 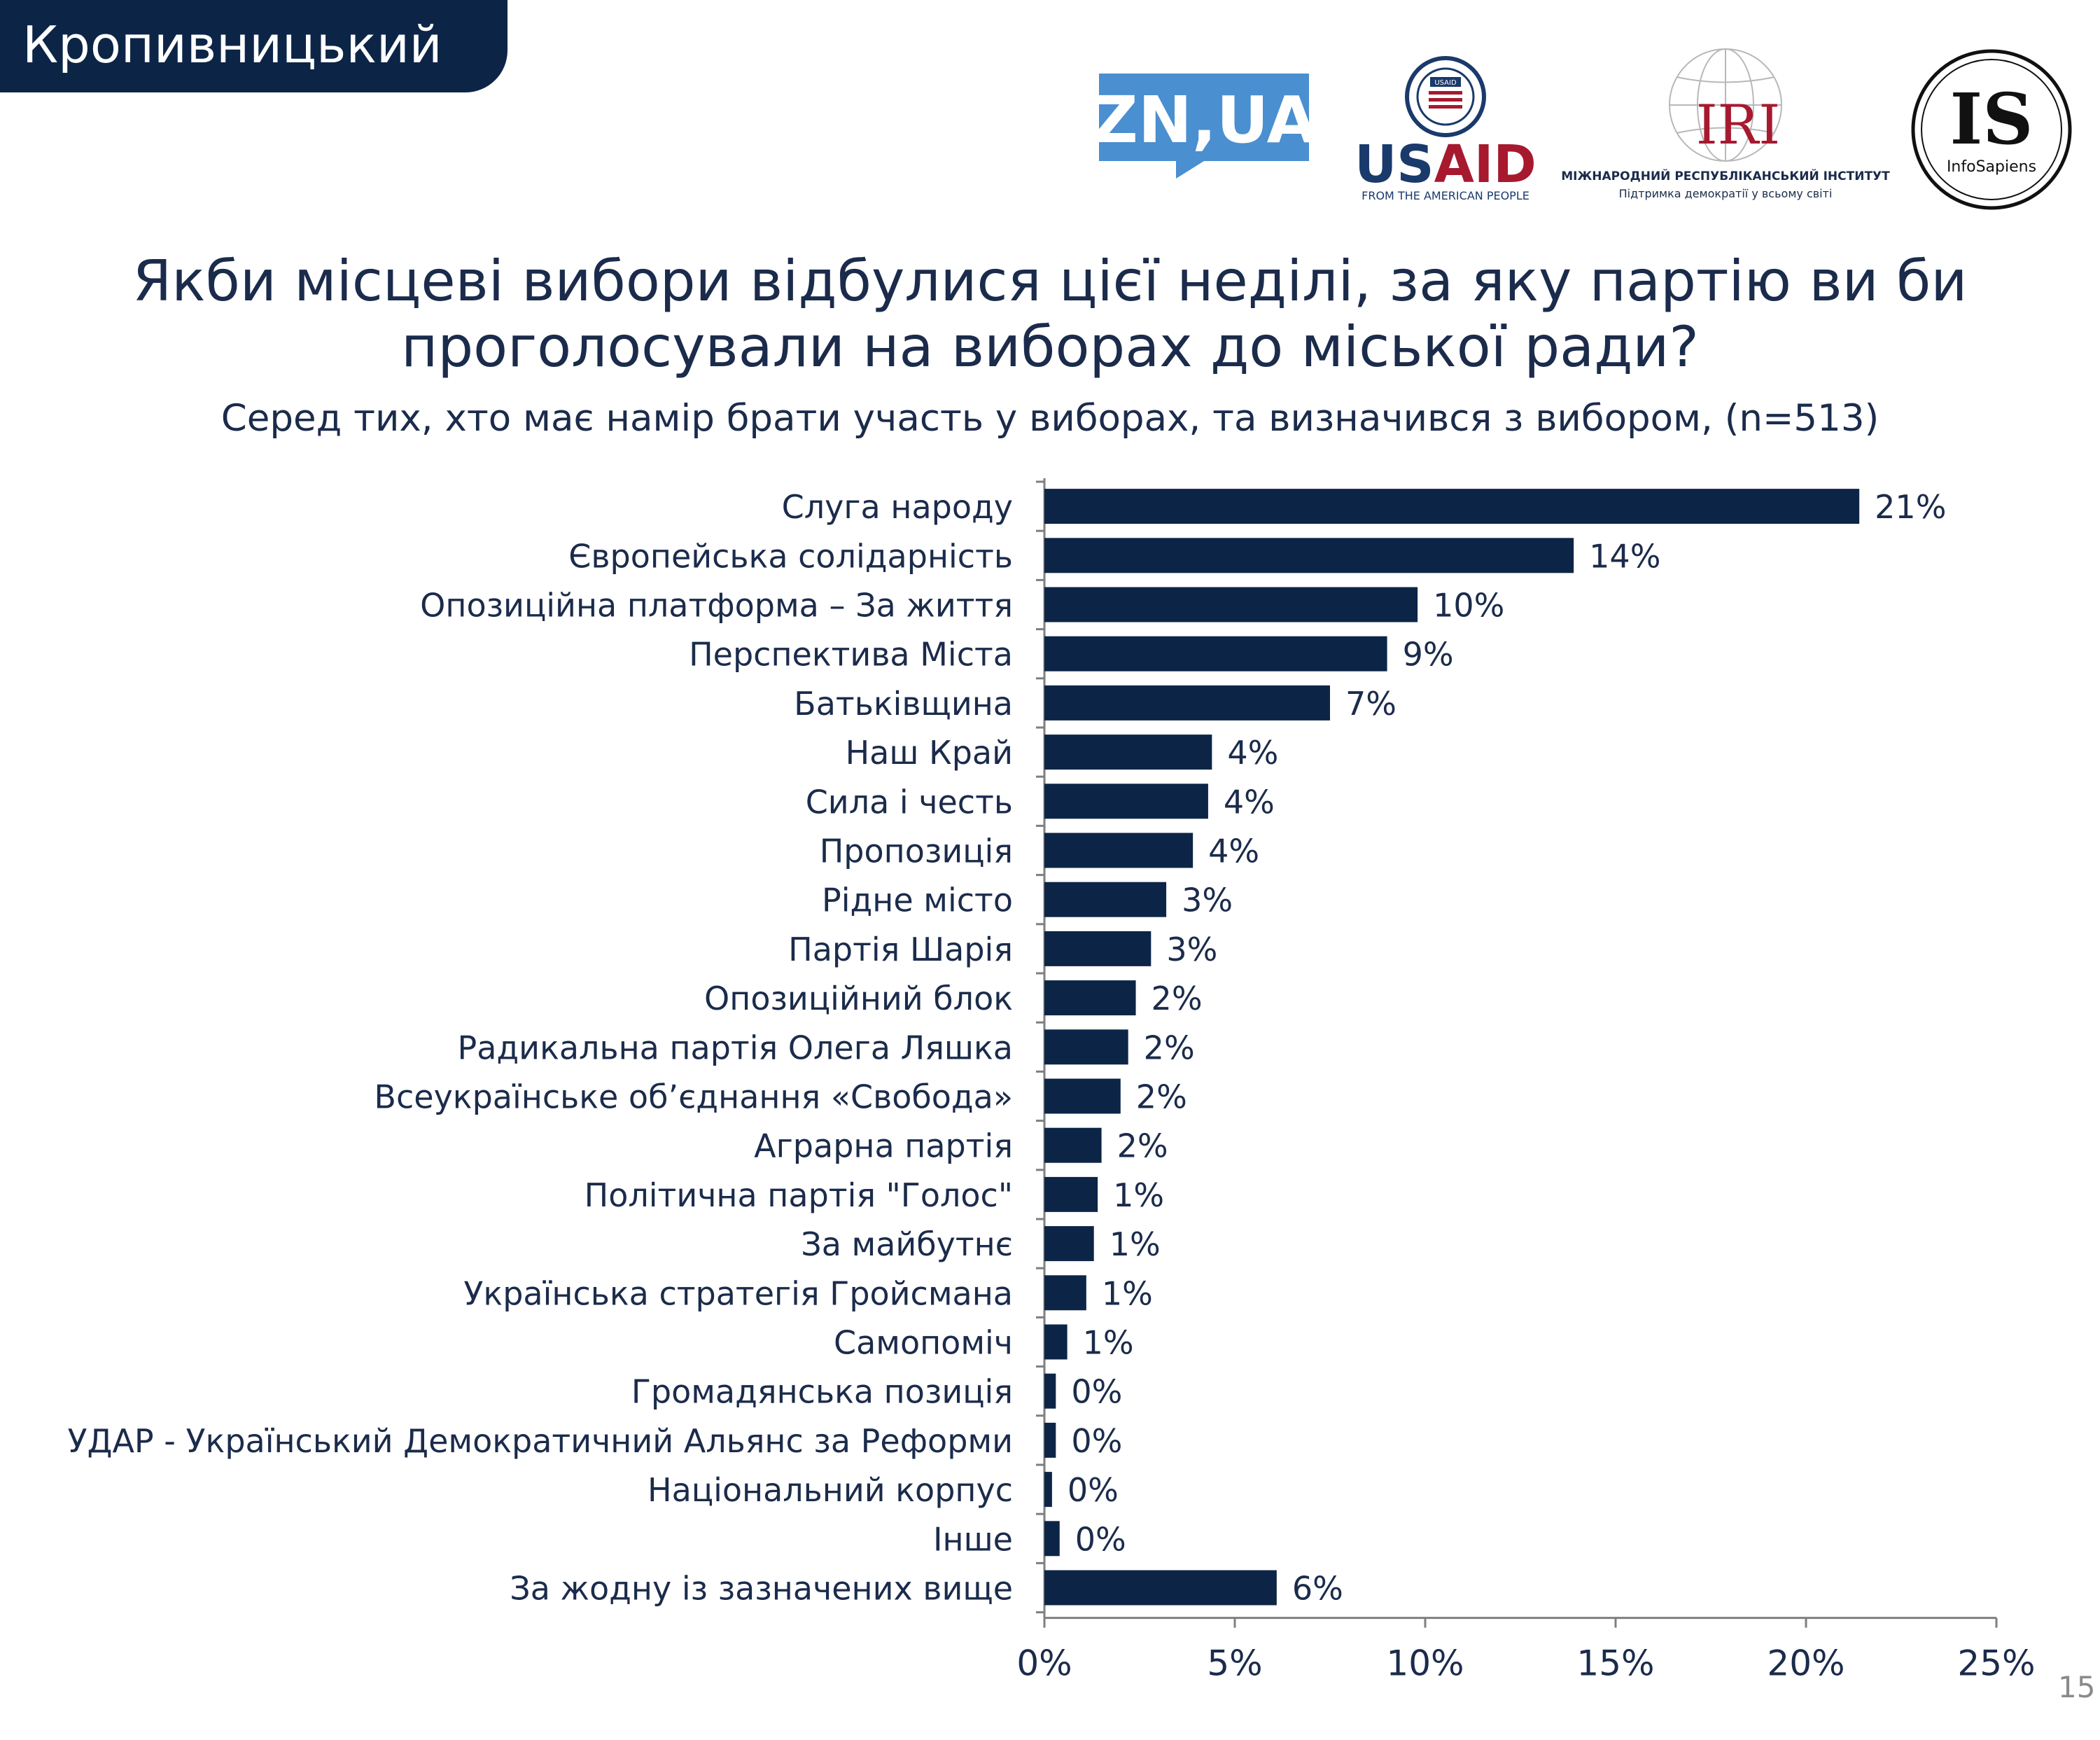 I want to click on data-label: 9%, so click(x=1428, y=655).